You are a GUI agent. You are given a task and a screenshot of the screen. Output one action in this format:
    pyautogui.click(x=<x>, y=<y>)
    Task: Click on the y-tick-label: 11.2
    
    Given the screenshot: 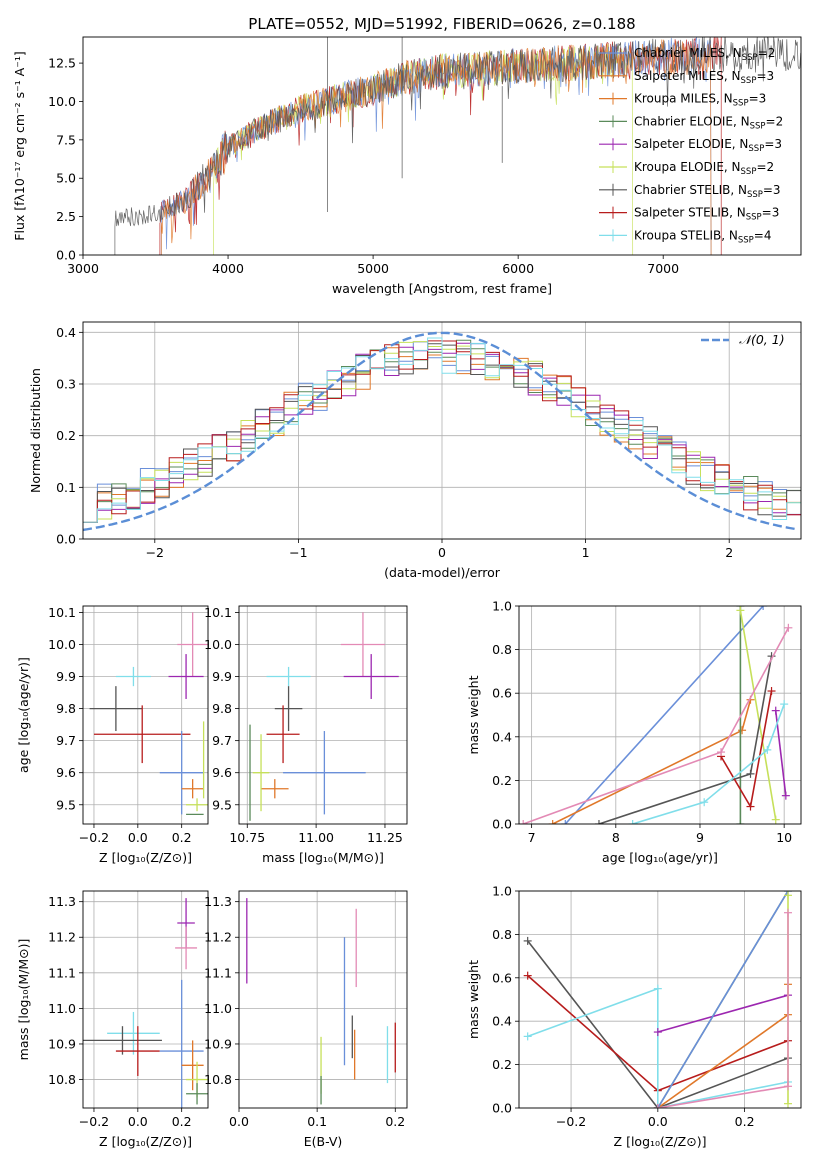 What is the action you would take?
    pyautogui.click(x=62, y=937)
    